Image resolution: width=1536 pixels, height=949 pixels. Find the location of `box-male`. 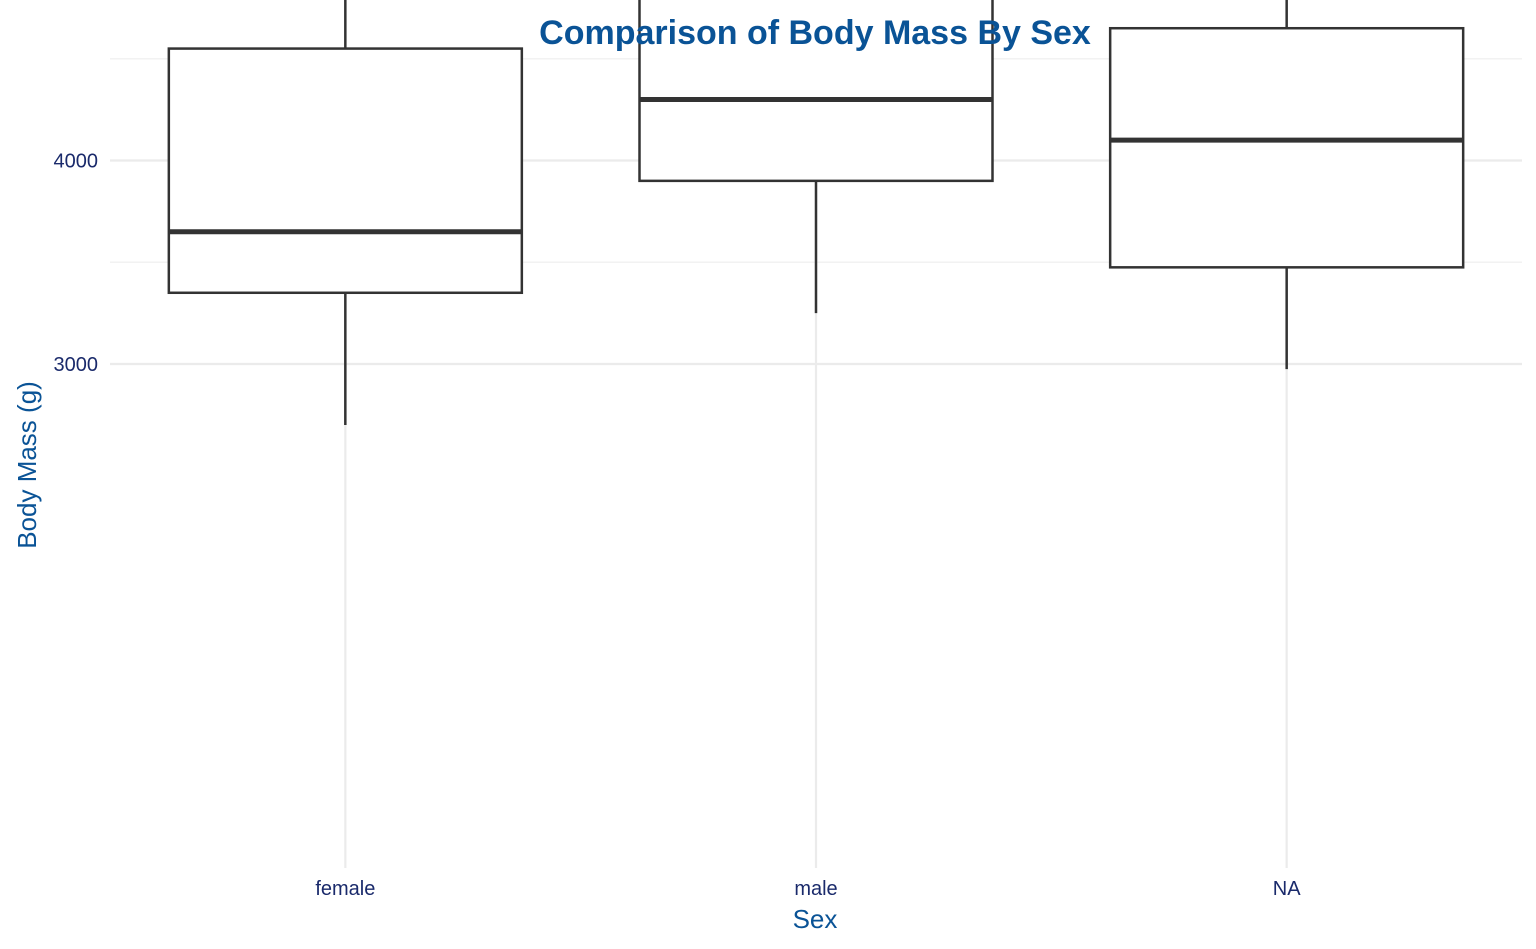

box-male is located at coordinates (816, 157).